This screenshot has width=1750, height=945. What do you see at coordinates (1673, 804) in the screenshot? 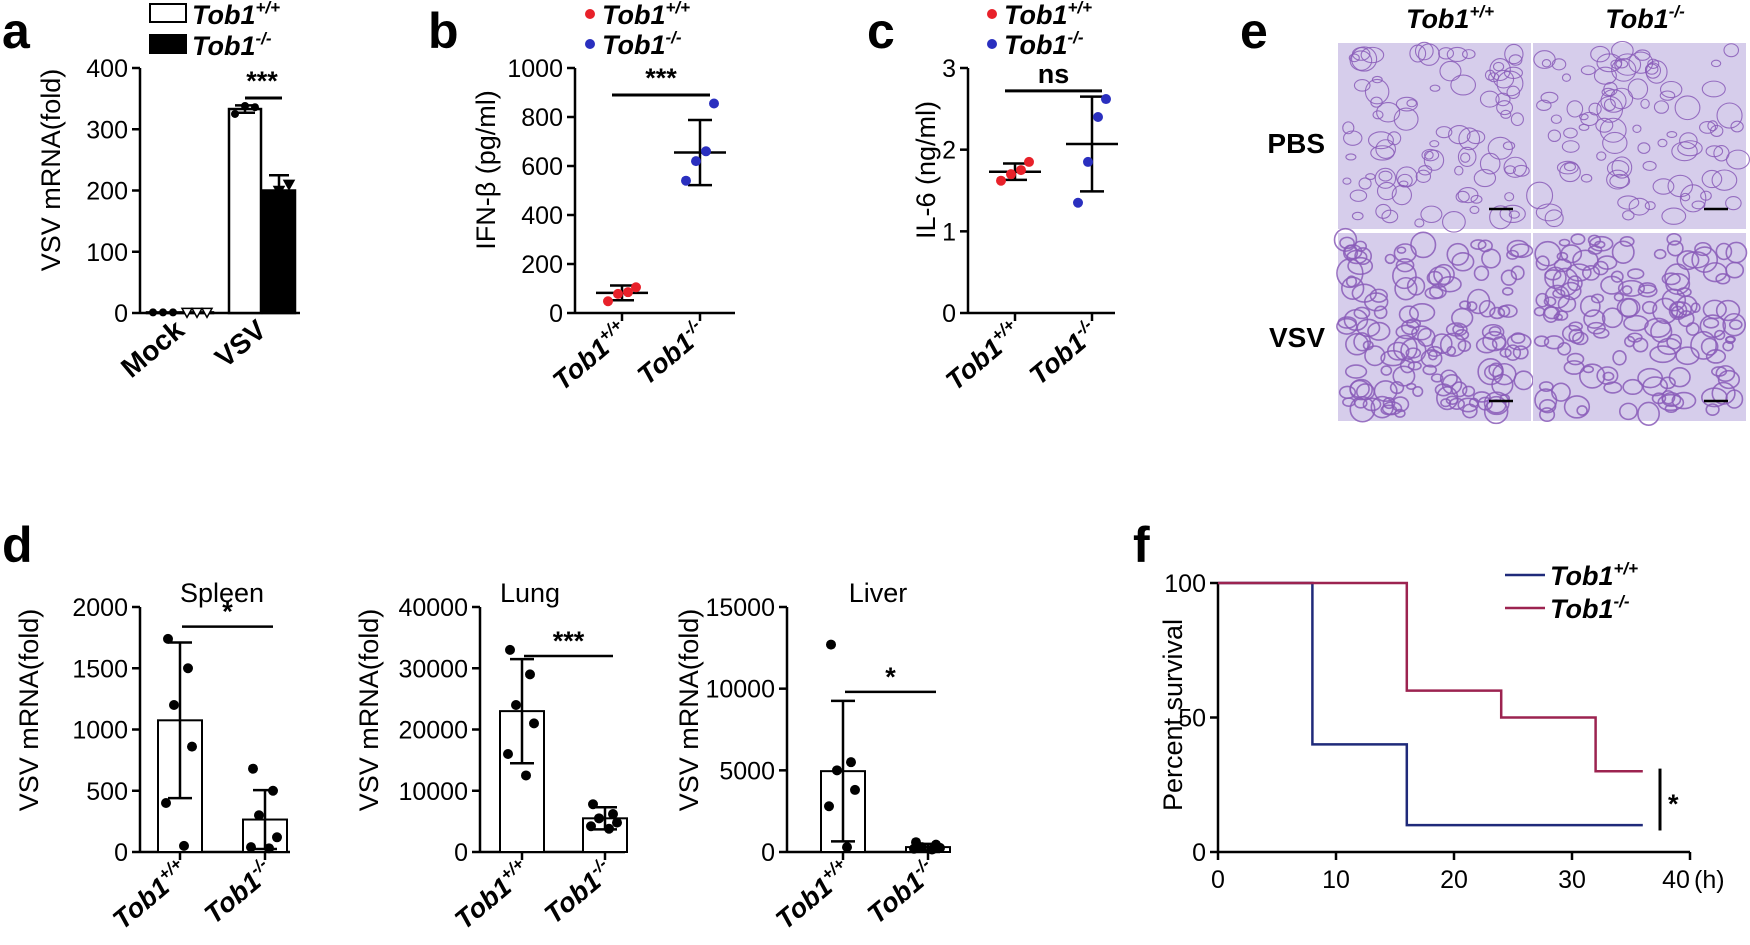
I see `significance-label: *` at bounding box center [1673, 804].